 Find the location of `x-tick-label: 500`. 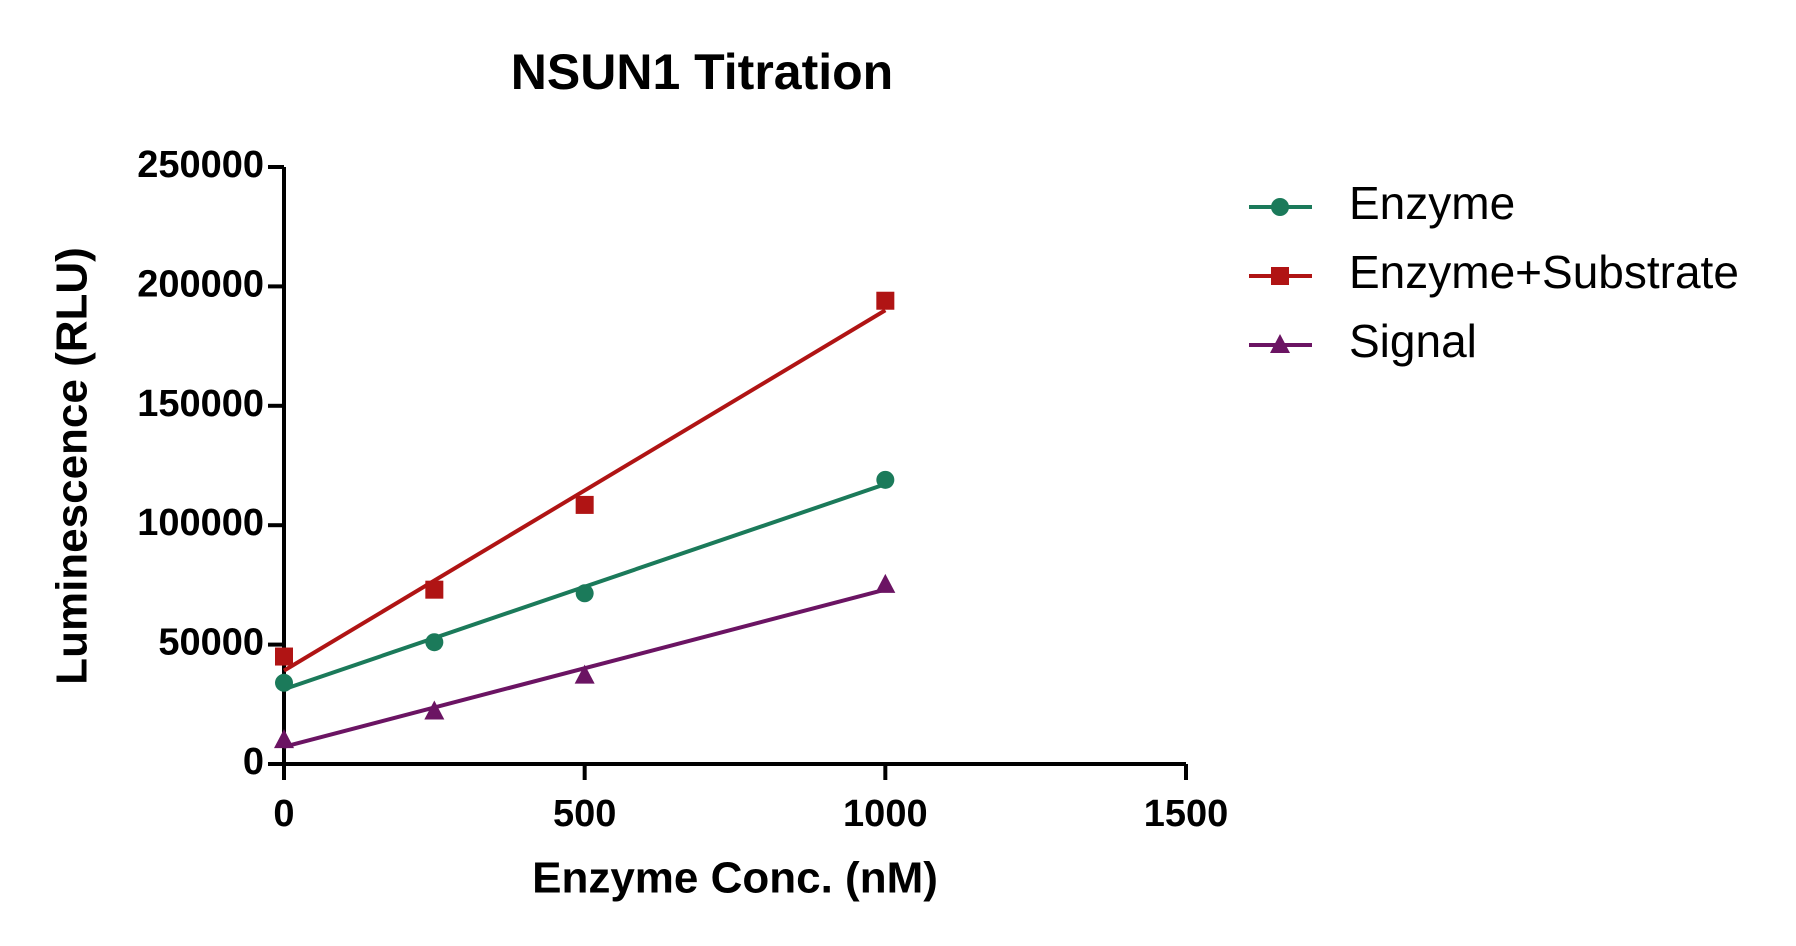

x-tick-label: 500 is located at coordinates (584, 814).